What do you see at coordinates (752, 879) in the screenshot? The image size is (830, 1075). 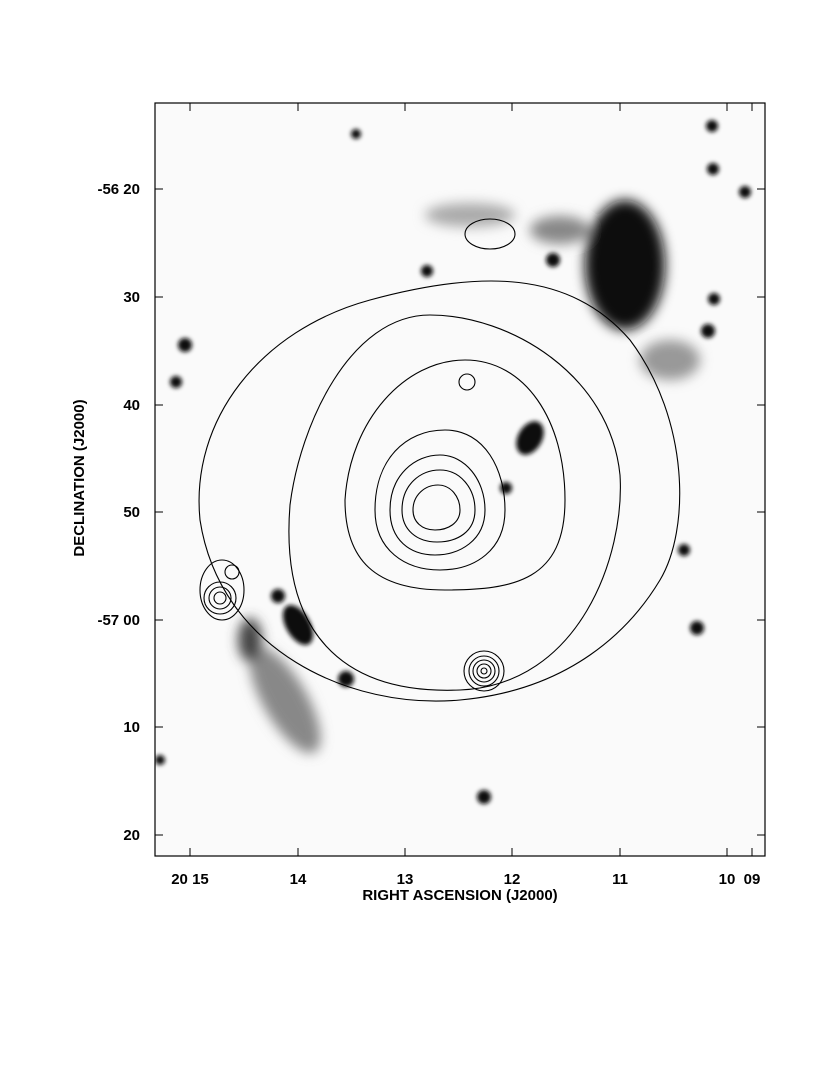 I see `x-tick-label: 09` at bounding box center [752, 879].